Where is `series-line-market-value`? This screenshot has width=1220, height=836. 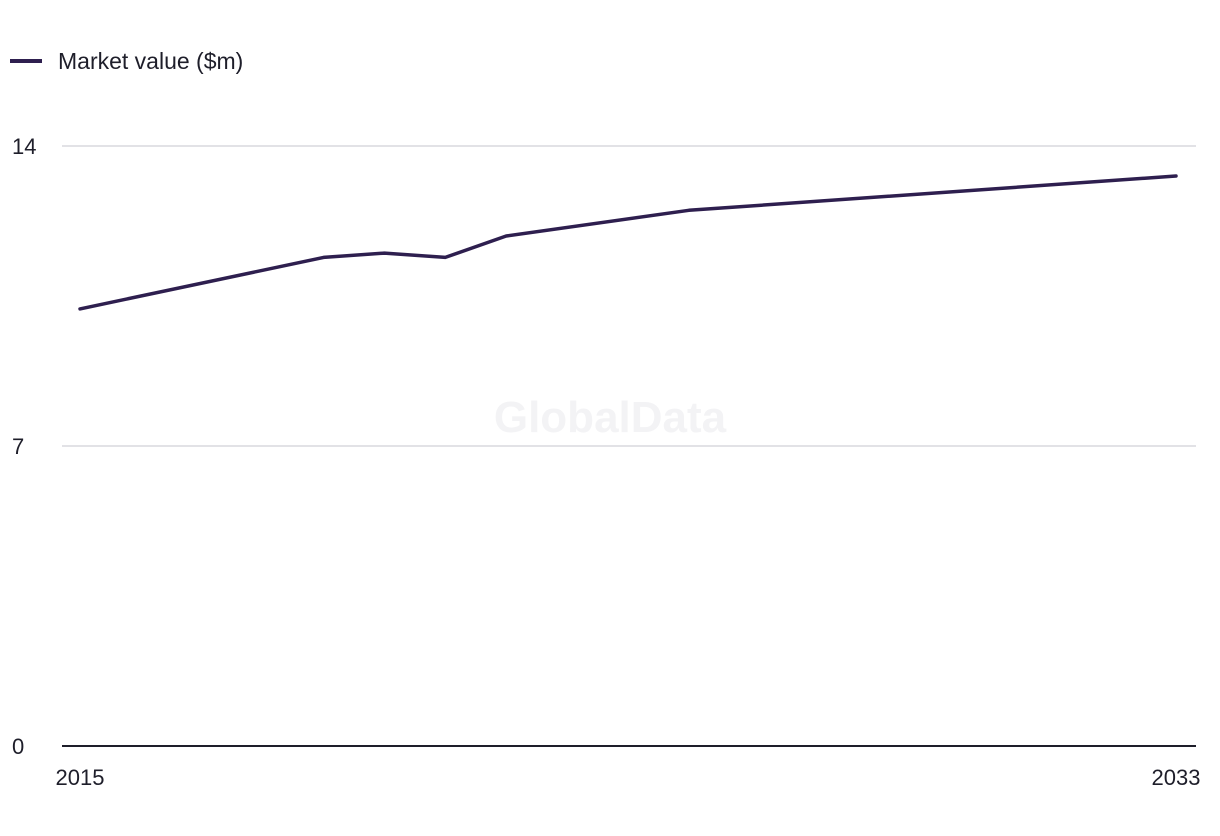
series-line-market-value is located at coordinates (628, 242).